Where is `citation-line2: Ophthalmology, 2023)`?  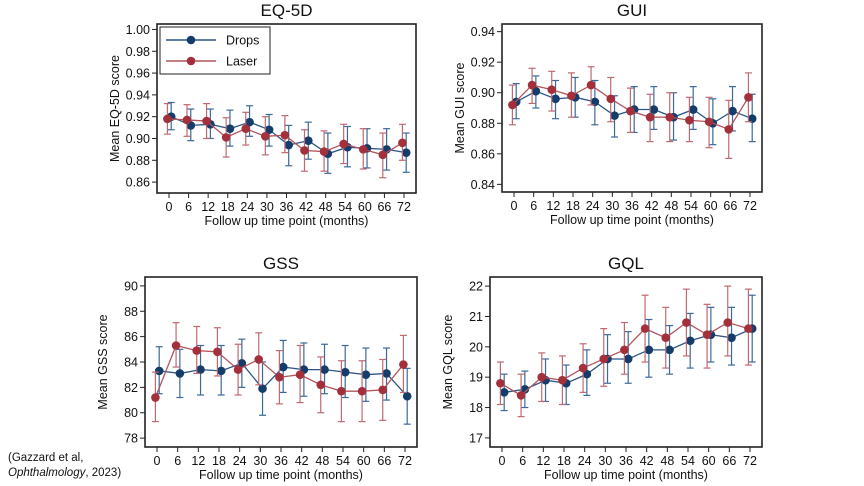
citation-line2: Ophthalmology, 2023) is located at coordinates (64, 473).